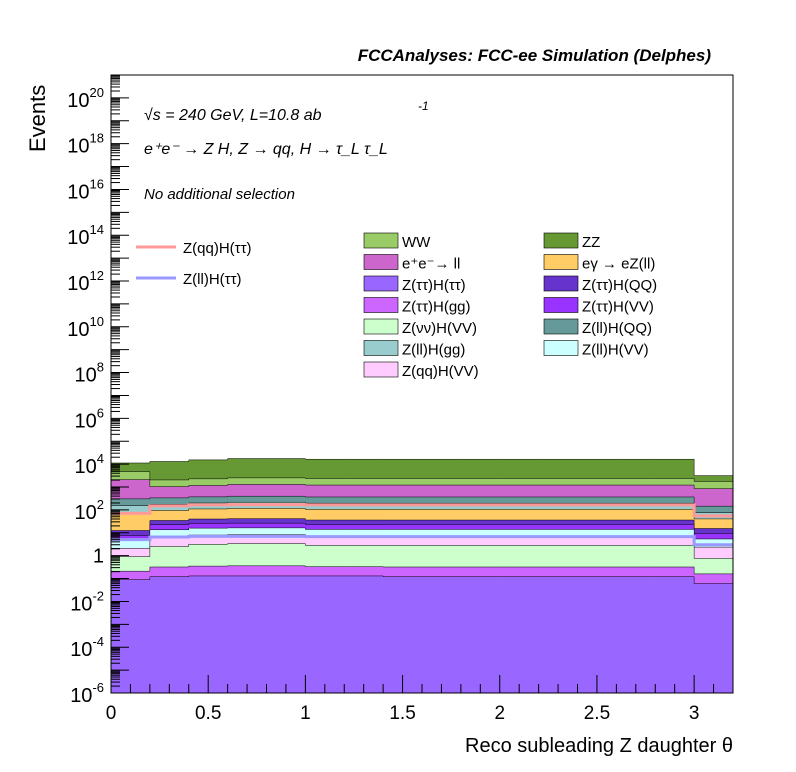  I want to click on energy-annotation: √s = 240 GeV, L=10.8 ab -1, so click(286, 111).